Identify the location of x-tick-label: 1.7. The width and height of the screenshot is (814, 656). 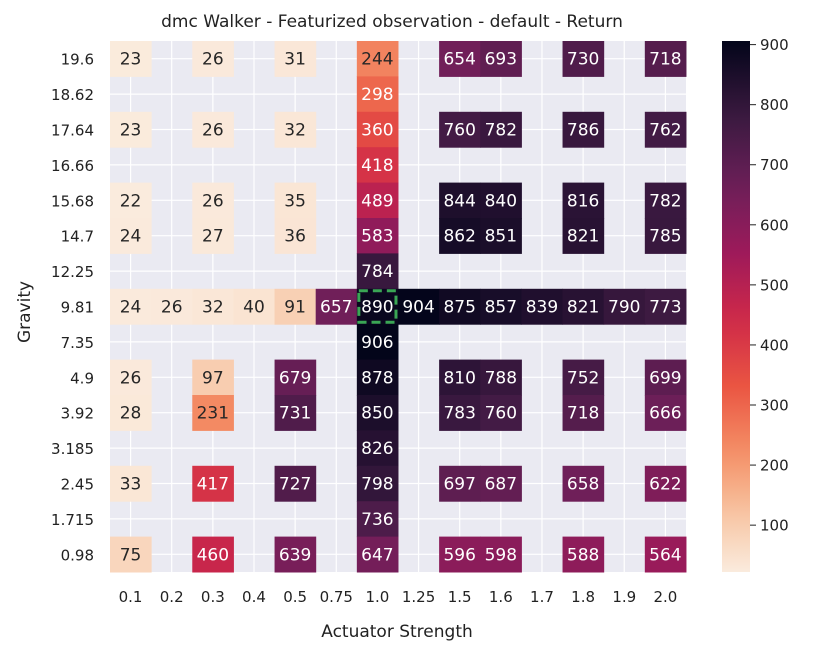
(542, 597).